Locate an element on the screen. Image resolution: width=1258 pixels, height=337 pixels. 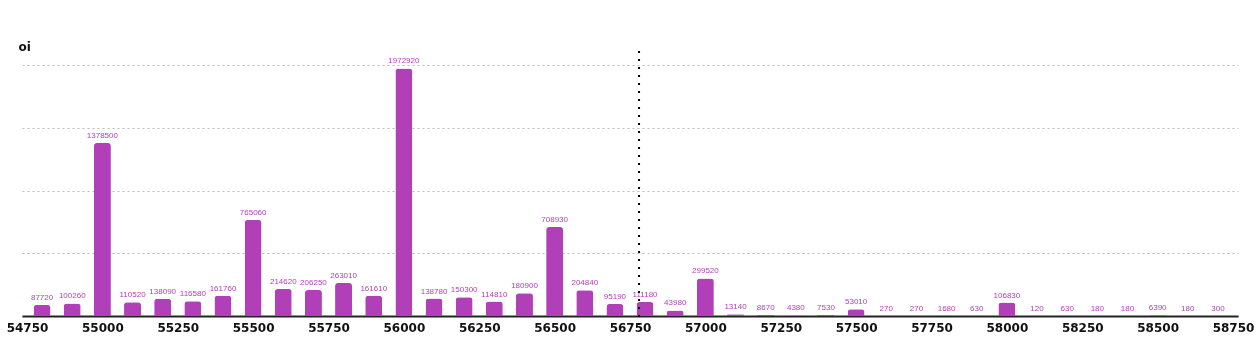
data-label: 43980 is located at coordinates (675, 303).